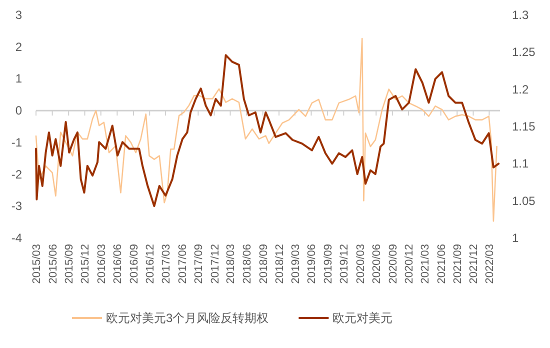 The height and width of the screenshot is (348, 550). Describe the element at coordinates (521, 89) in the screenshot. I see `y2-tick-label: 1.2` at that location.